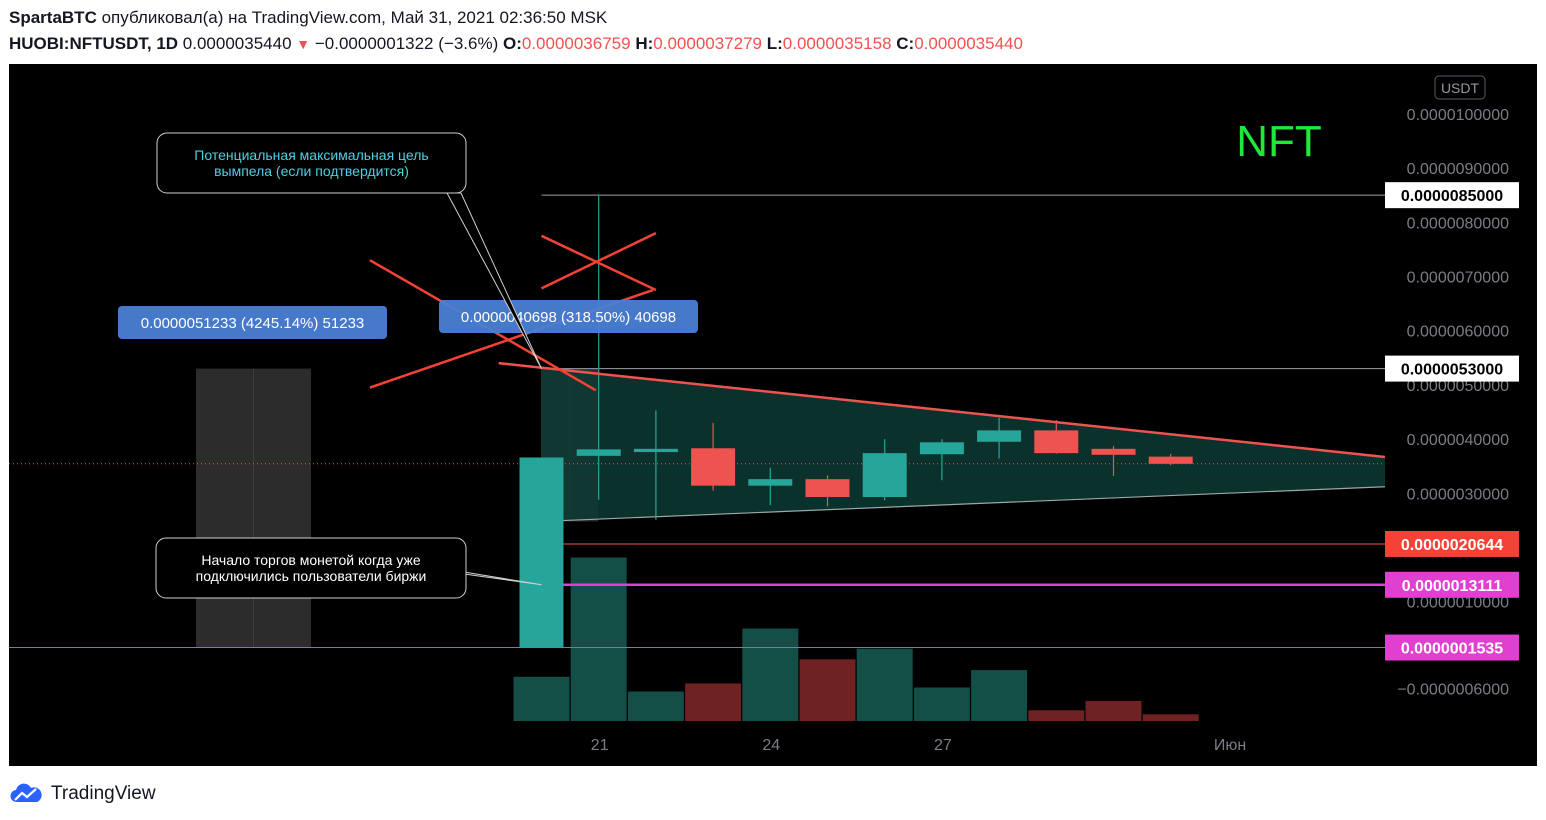  What do you see at coordinates (708, 43) in the screenshot?
I see `high-value: 0.0000037279` at bounding box center [708, 43].